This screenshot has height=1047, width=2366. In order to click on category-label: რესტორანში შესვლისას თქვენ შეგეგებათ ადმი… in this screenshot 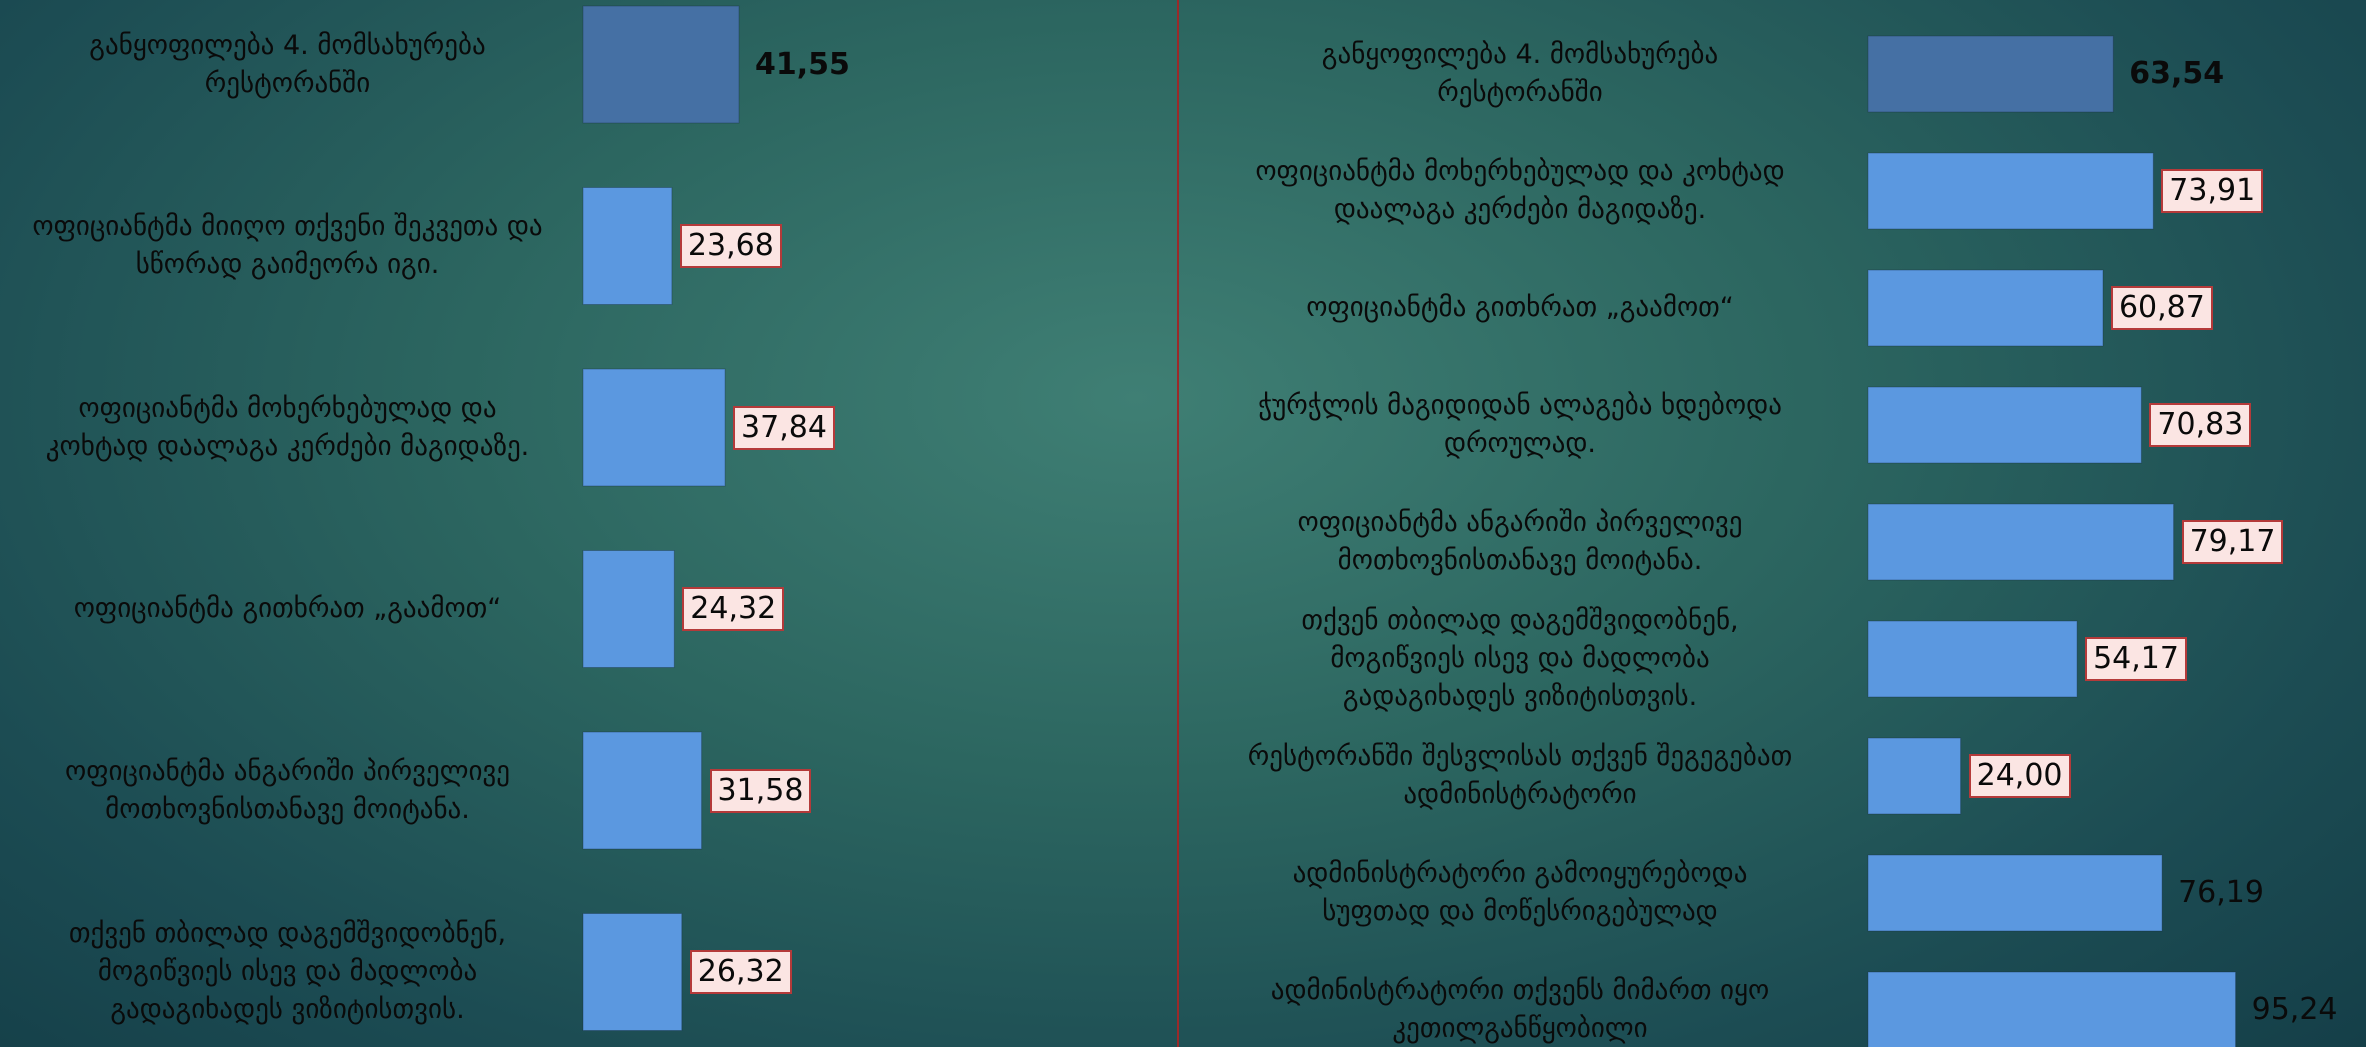, I will do `click(1520, 775)`.